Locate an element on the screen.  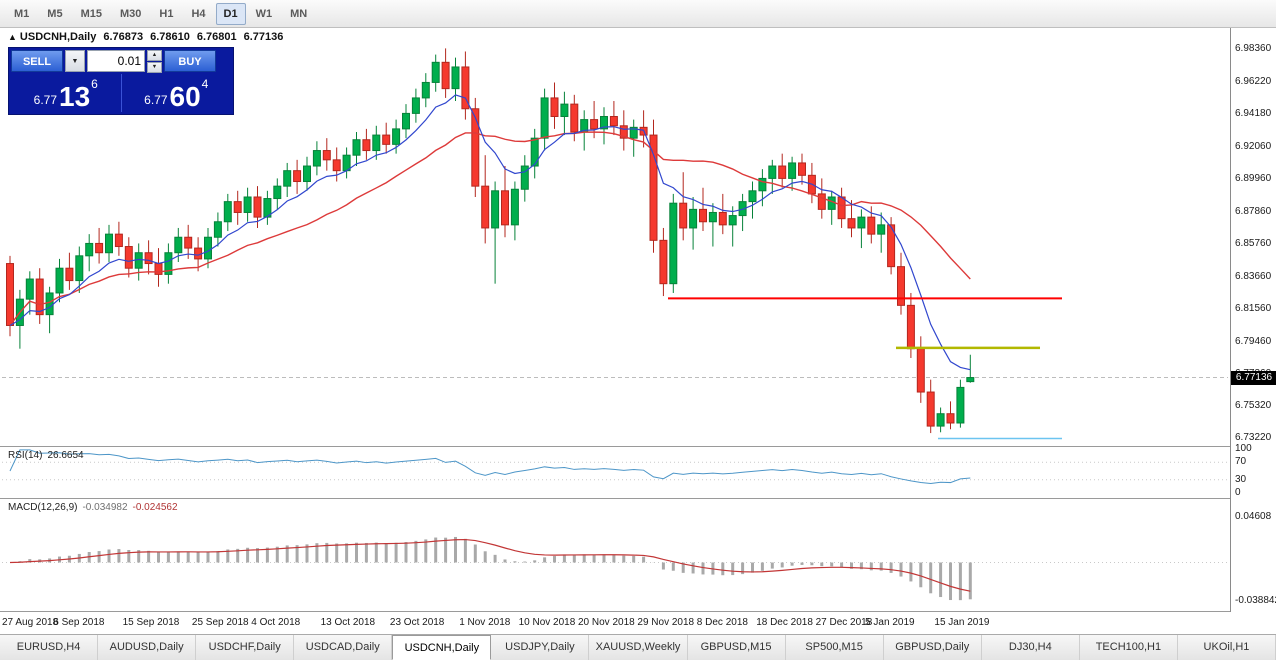
chart-tab-eurusd-h4: EURUSD,H4 is located at coordinates (49, 647).